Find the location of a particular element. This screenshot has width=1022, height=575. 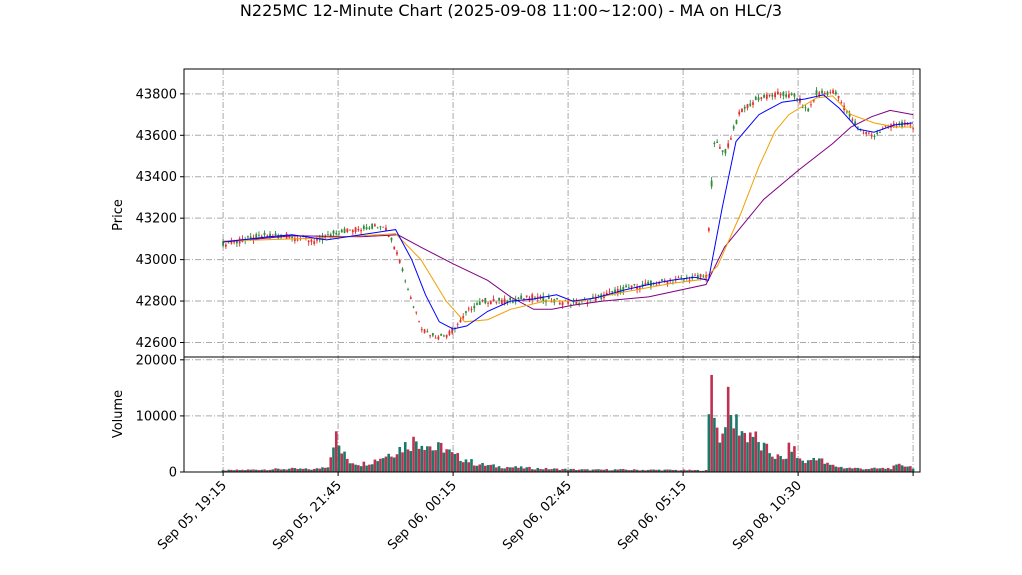

x-tick-label: Sep 06, 05:15 is located at coordinates (652, 515).